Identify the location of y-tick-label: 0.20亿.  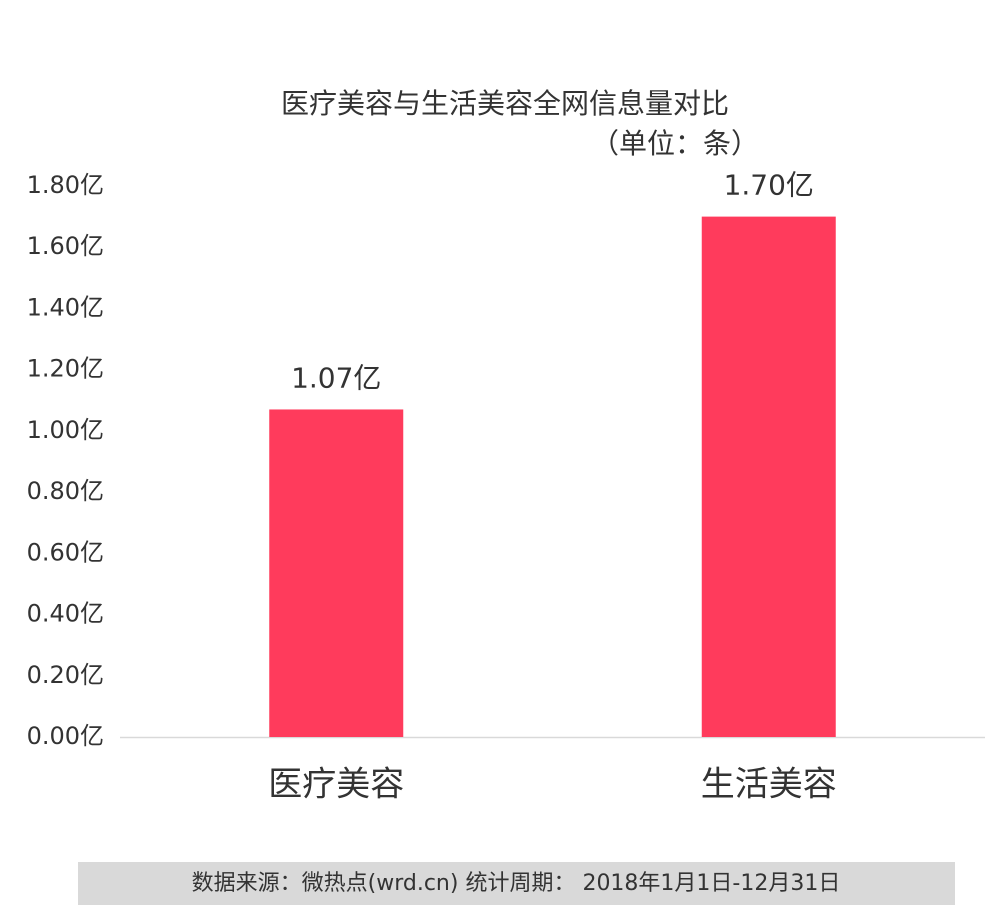
(65, 675).